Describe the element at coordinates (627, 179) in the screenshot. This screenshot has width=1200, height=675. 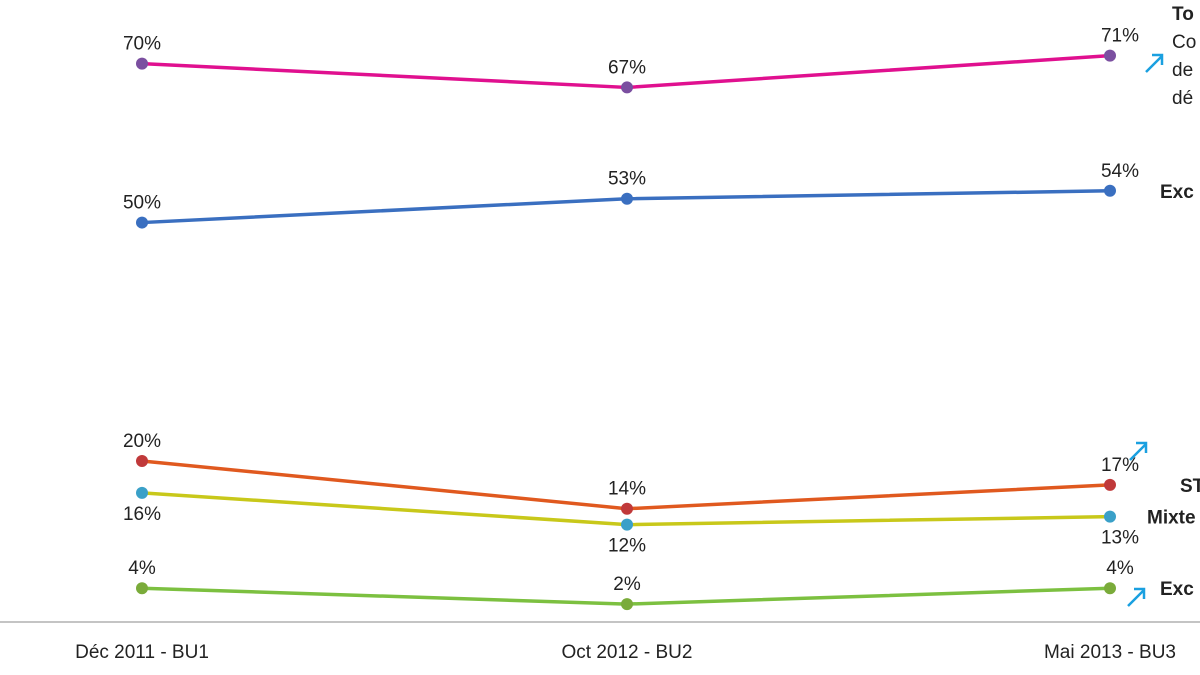
I see `data-label: 53%` at that location.